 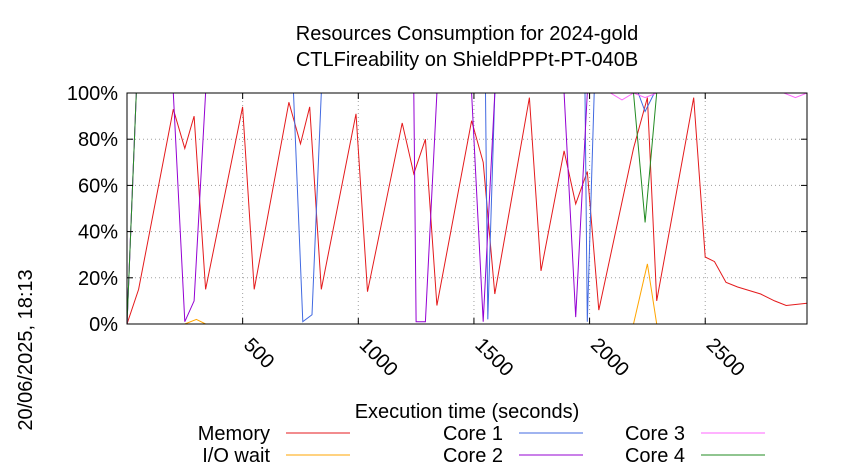 What do you see at coordinates (378, 357) in the screenshot?
I see `x-tick-label: 1000` at bounding box center [378, 357].